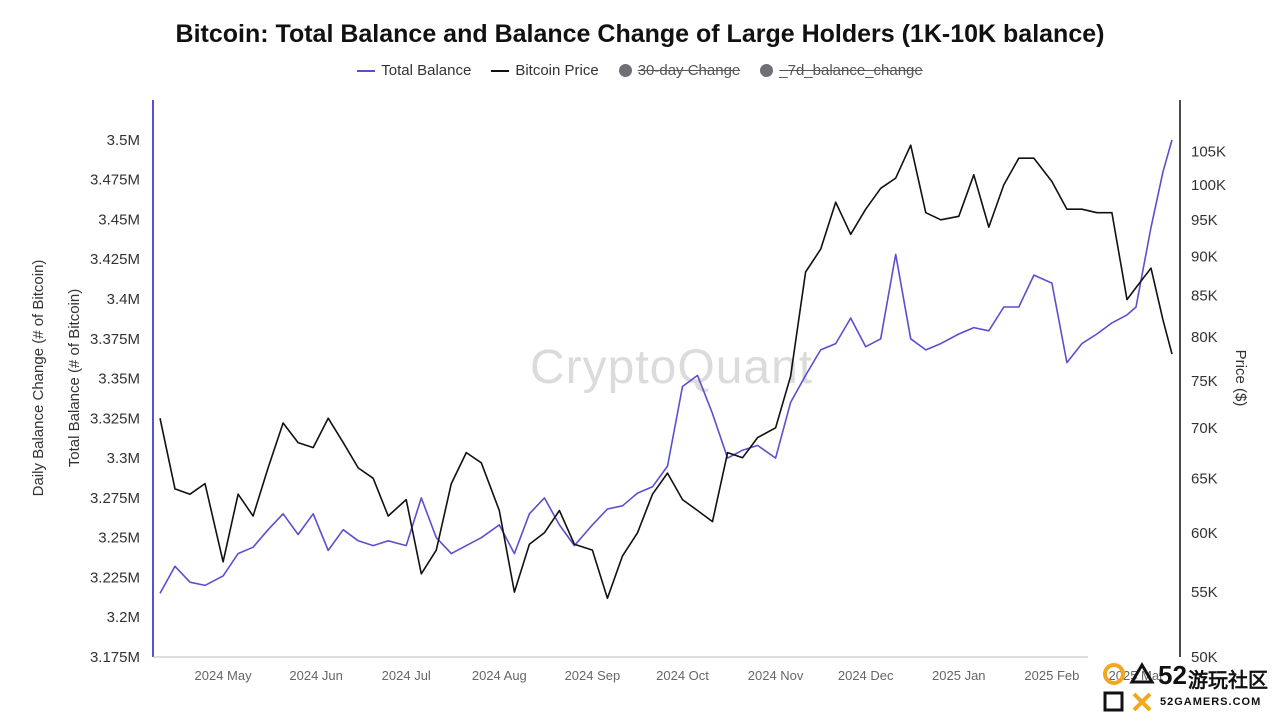 The width and height of the screenshot is (1280, 721). I want to click on y-right-tick-label: 65K, so click(1204, 478).